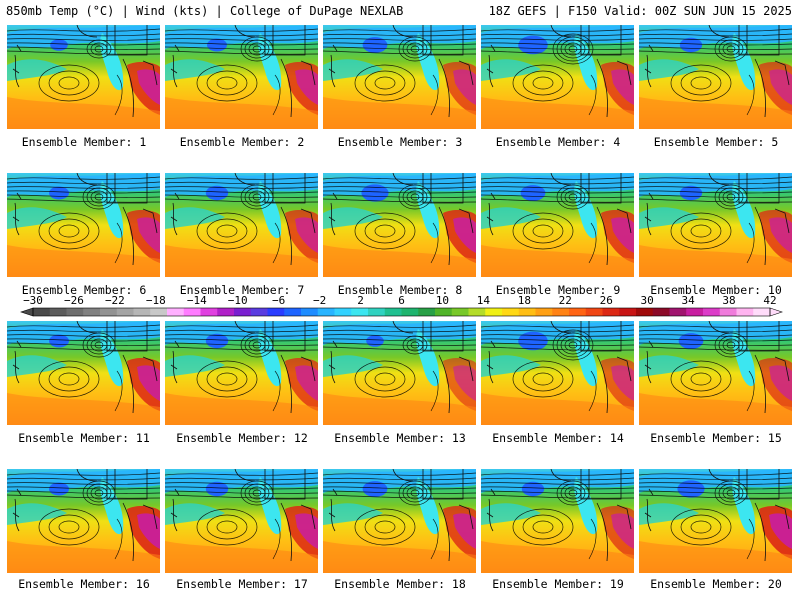  Describe the element at coordinates (242, 290) in the screenshot. I see `ensemble-member-label: Ensemble Member: 7` at that location.